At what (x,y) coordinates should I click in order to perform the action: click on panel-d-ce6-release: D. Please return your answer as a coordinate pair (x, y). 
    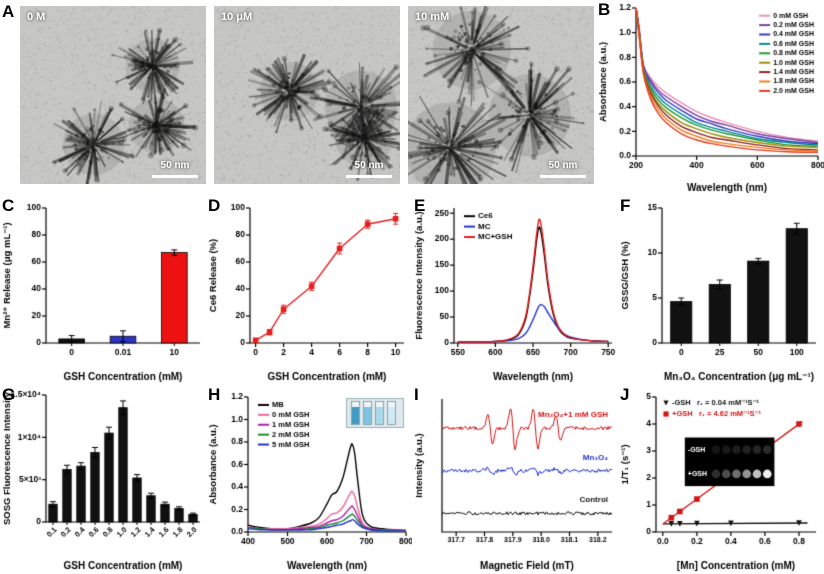
    Looking at the image, I should click on (309, 290).